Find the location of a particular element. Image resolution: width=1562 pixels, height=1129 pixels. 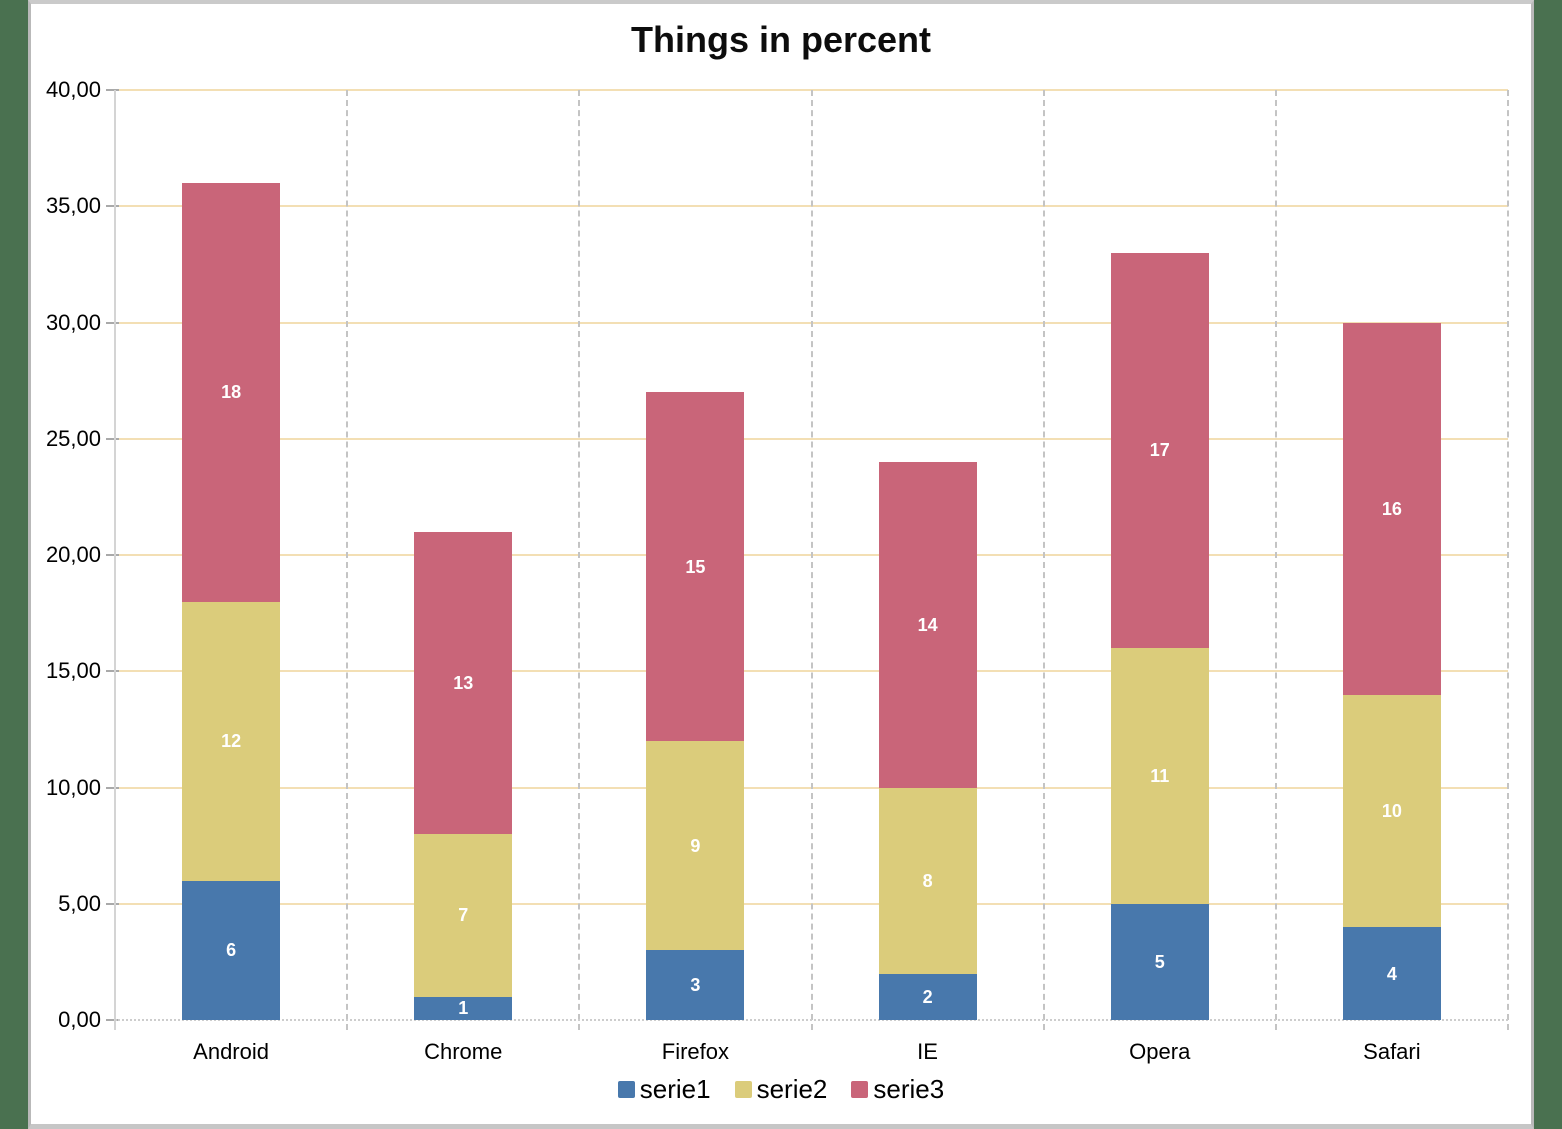

legend-item: serie1 is located at coordinates (664, 1089).